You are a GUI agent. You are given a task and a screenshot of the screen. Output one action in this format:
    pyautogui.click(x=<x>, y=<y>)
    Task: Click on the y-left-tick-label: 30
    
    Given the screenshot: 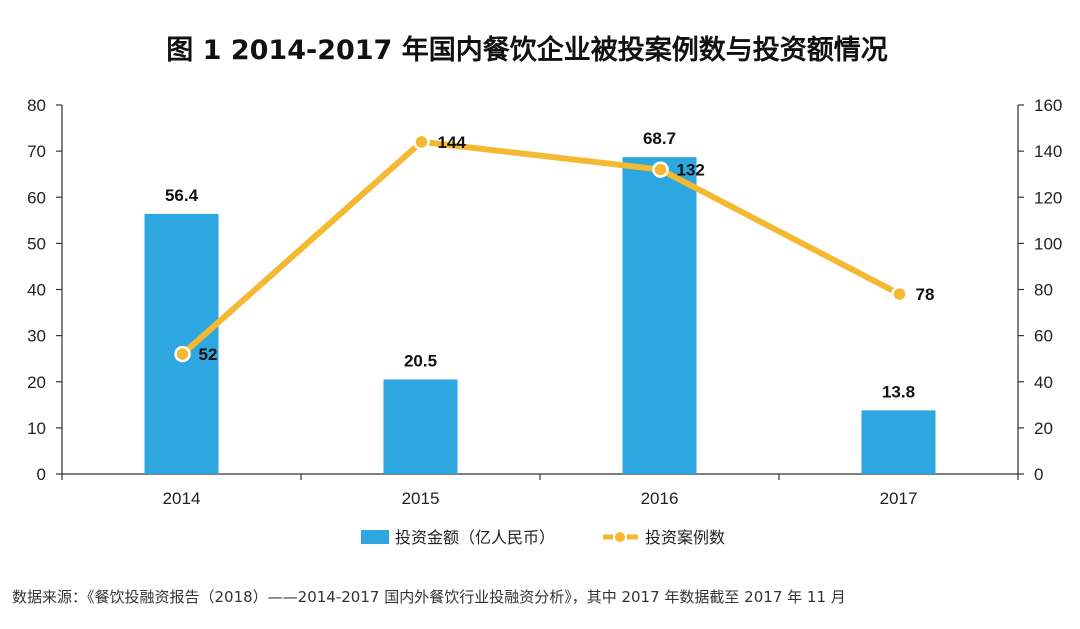 What is the action you would take?
    pyautogui.click(x=36, y=336)
    